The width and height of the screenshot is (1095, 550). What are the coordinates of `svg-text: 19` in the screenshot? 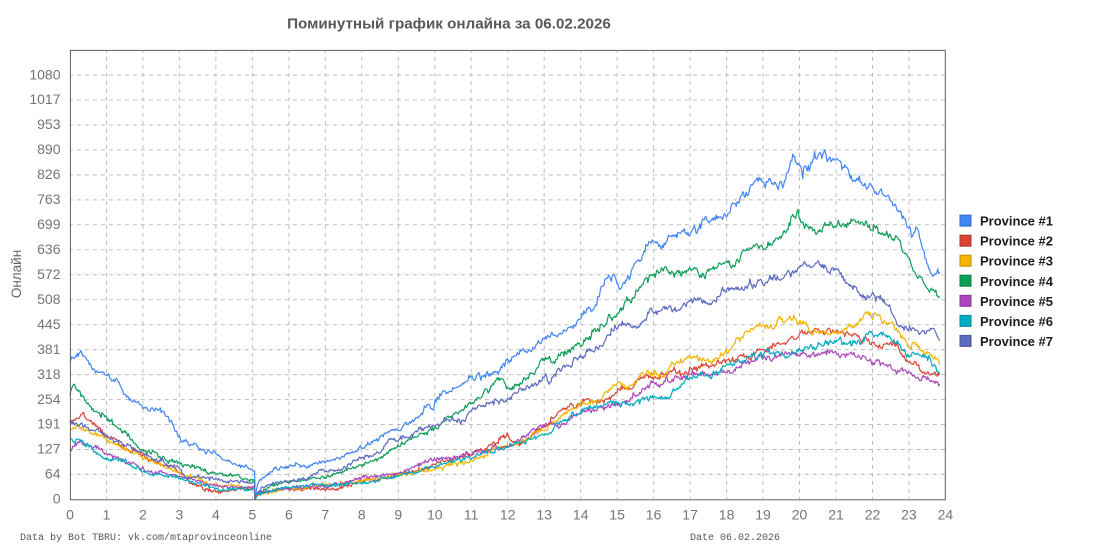 It's located at (763, 514).